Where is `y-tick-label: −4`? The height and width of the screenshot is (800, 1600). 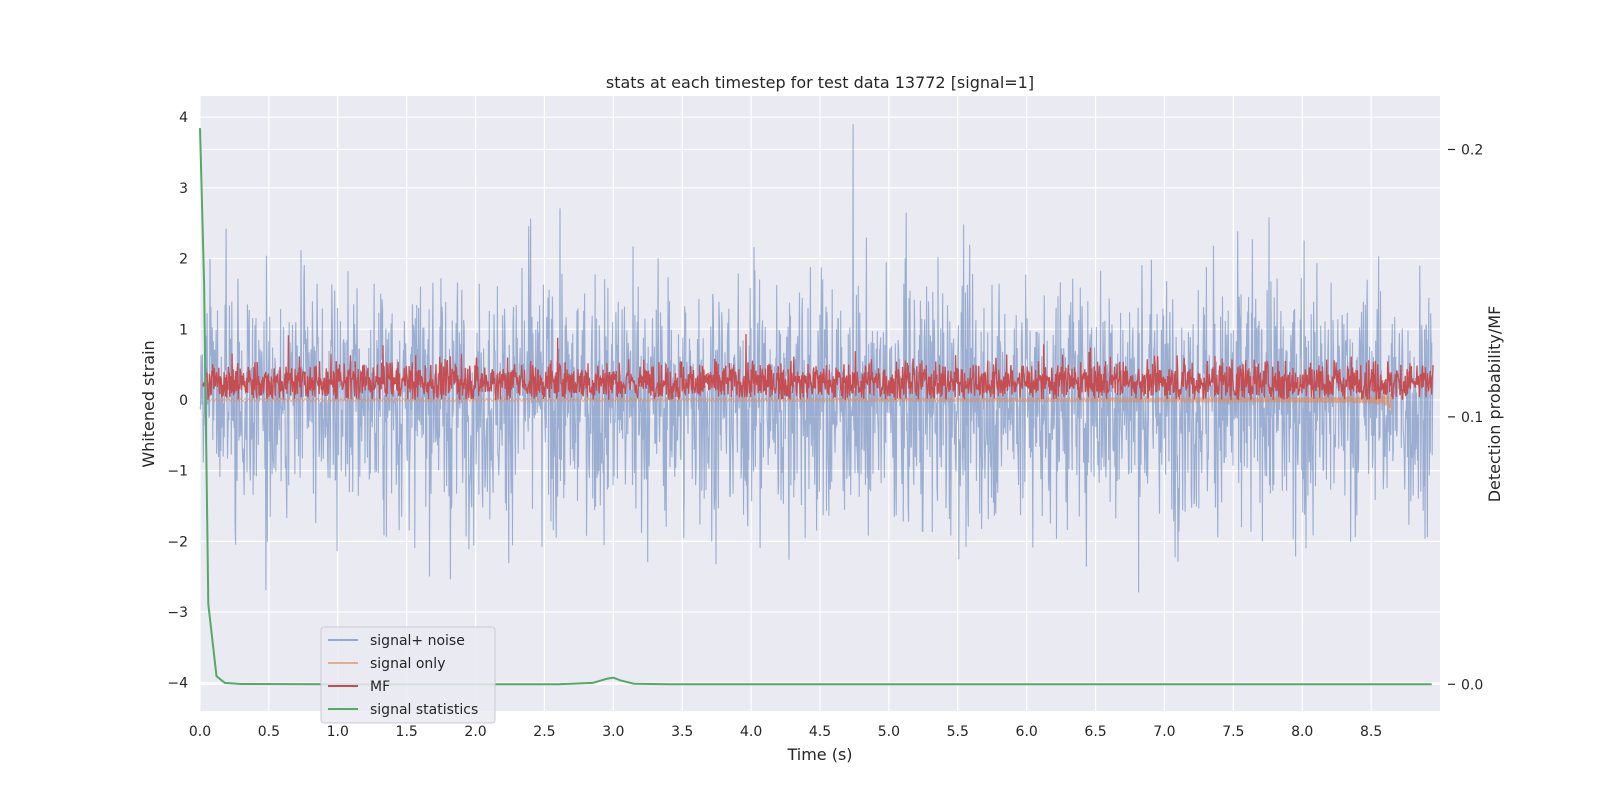
y-tick-label: −4 is located at coordinates (177, 684).